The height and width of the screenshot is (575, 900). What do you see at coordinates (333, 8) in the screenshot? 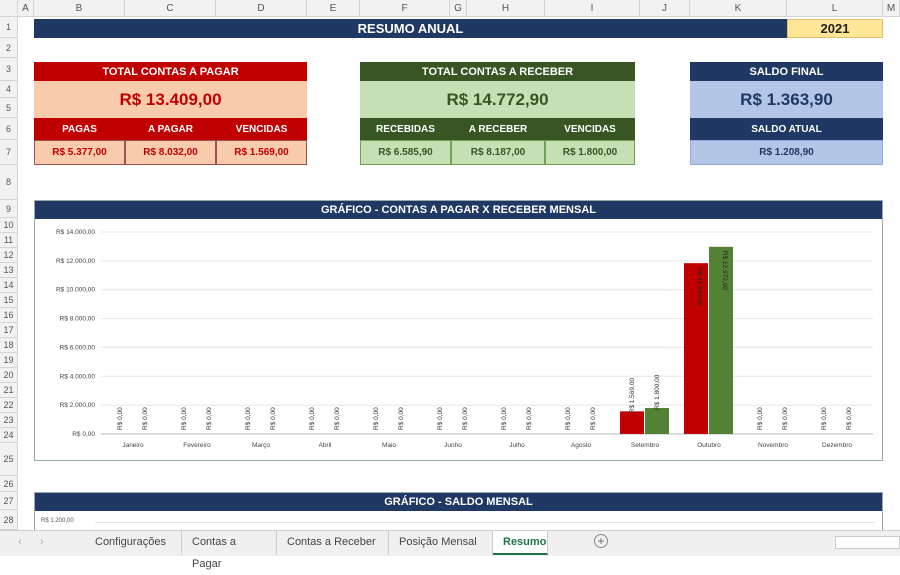
I see `column-header: E` at bounding box center [333, 8].